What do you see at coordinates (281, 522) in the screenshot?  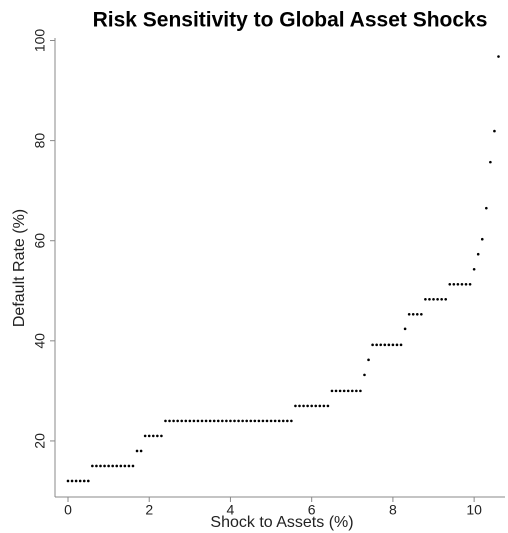 I see `x-axis-label: Shock to Assets (%)` at bounding box center [281, 522].